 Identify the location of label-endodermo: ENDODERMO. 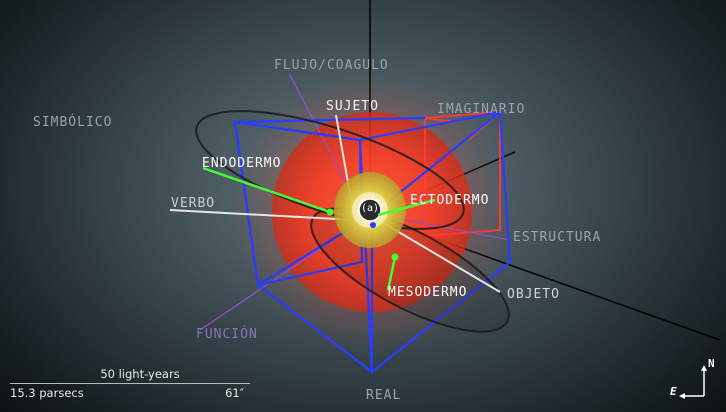
(242, 163).